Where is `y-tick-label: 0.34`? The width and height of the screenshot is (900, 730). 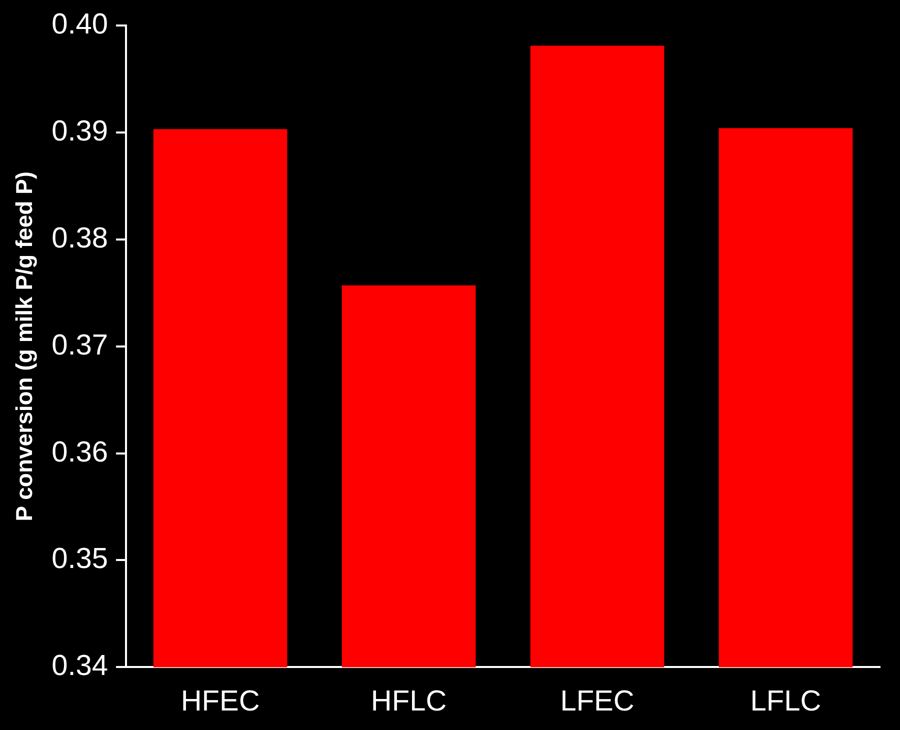 y-tick-label: 0.34 is located at coordinates (80, 666).